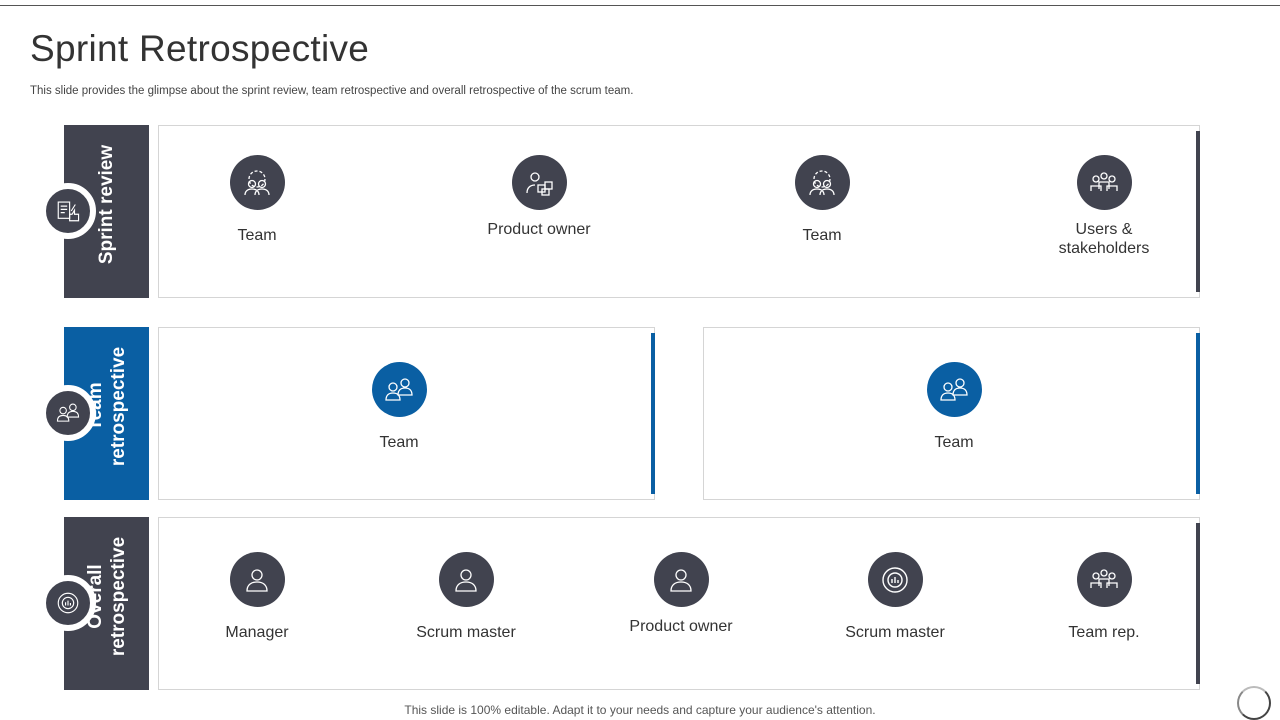 The image size is (1280, 720). I want to click on role-item: Manager, so click(257, 597).